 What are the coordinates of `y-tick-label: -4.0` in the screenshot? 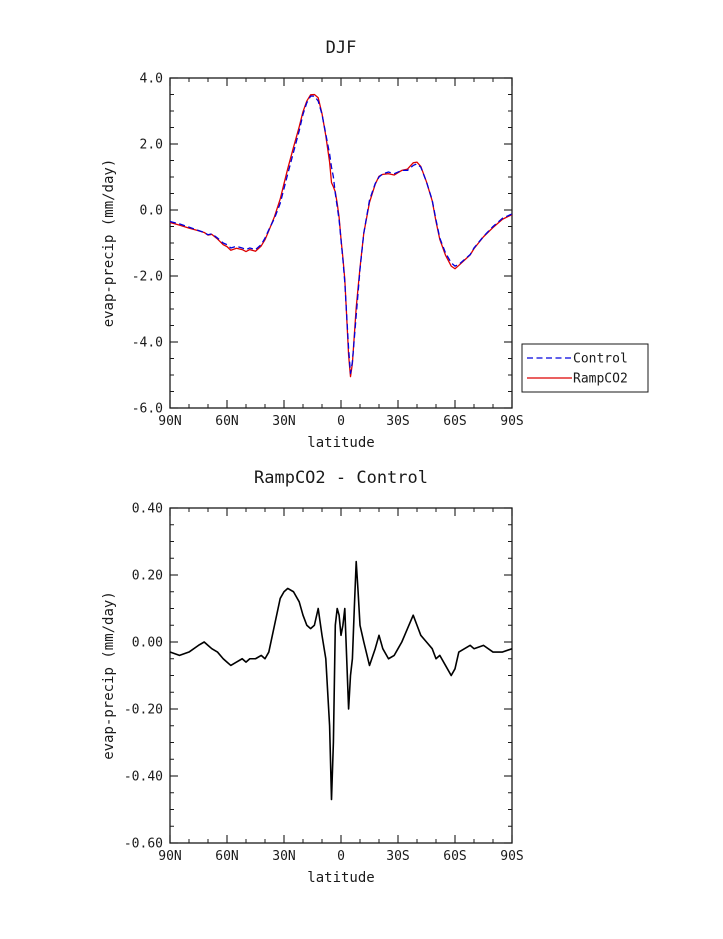 It's located at (147, 343).